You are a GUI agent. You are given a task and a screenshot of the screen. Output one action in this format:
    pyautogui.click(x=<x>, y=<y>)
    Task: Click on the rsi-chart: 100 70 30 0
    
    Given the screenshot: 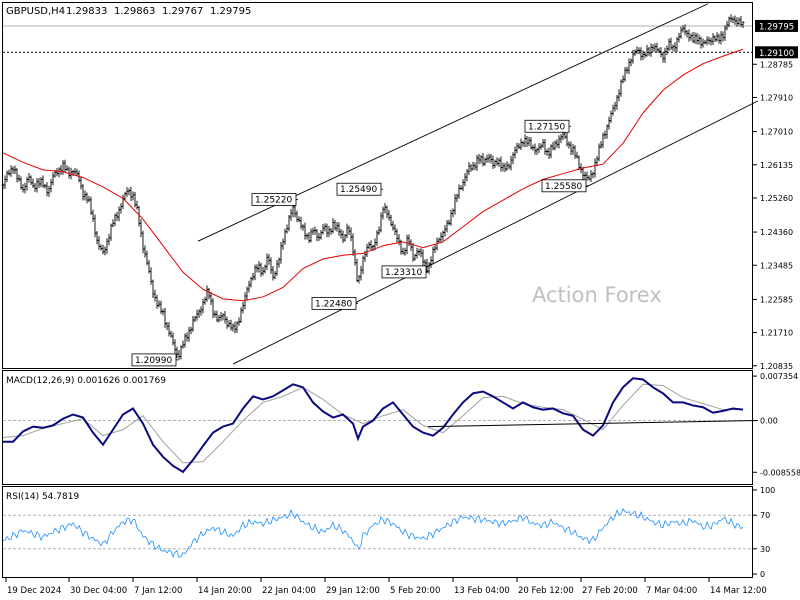 What is the action you would take?
    pyautogui.click(x=388, y=532)
    